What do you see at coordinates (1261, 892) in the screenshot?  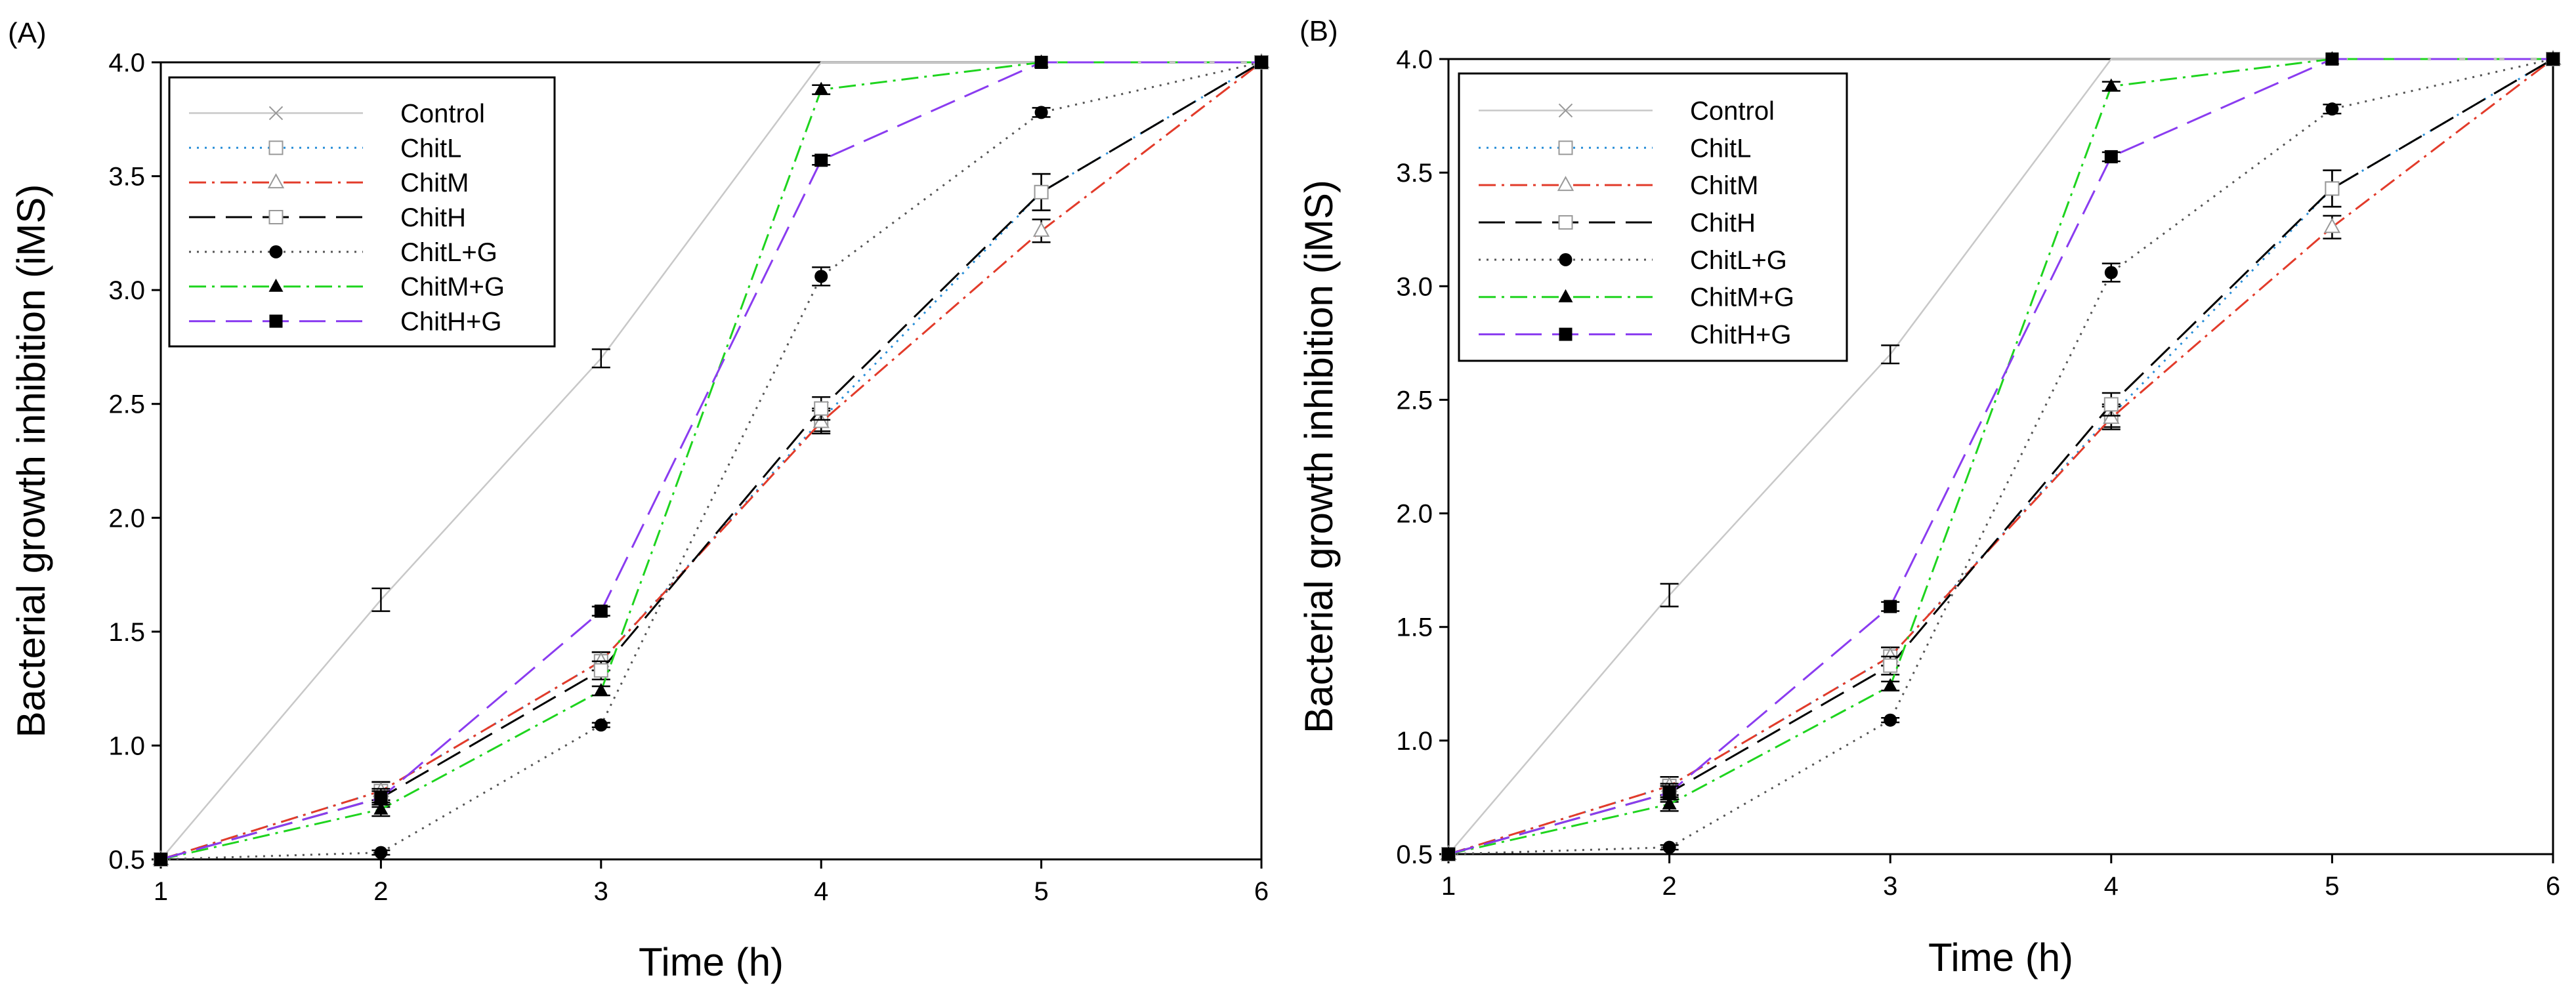 I see `x-tick-label: 6` at bounding box center [1261, 892].